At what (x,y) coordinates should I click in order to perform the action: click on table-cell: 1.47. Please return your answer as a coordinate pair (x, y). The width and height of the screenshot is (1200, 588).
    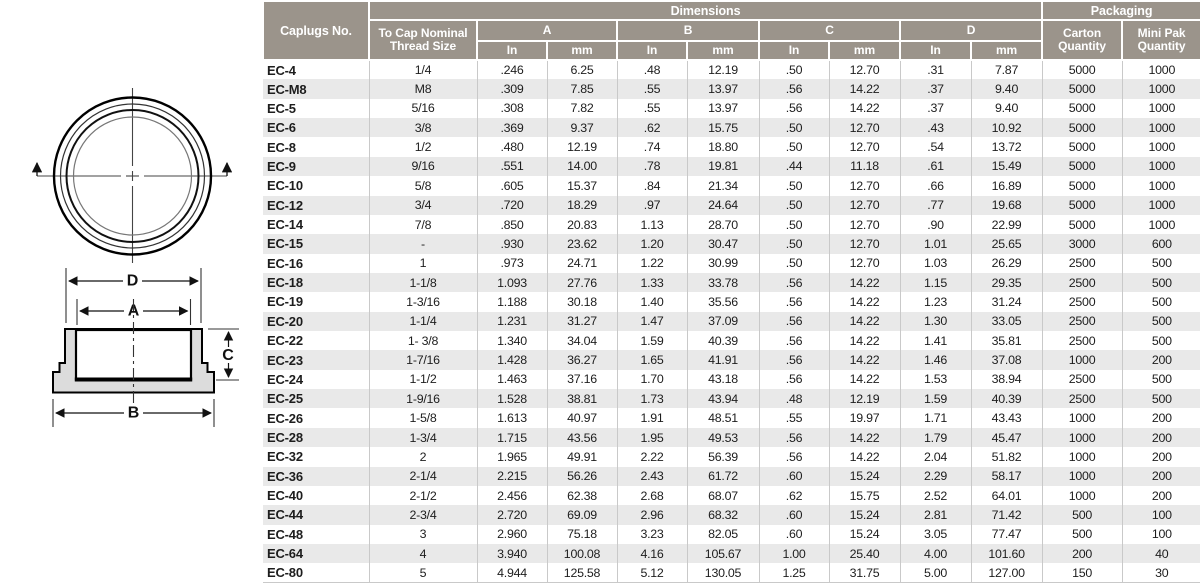
    Looking at the image, I should click on (651, 321).